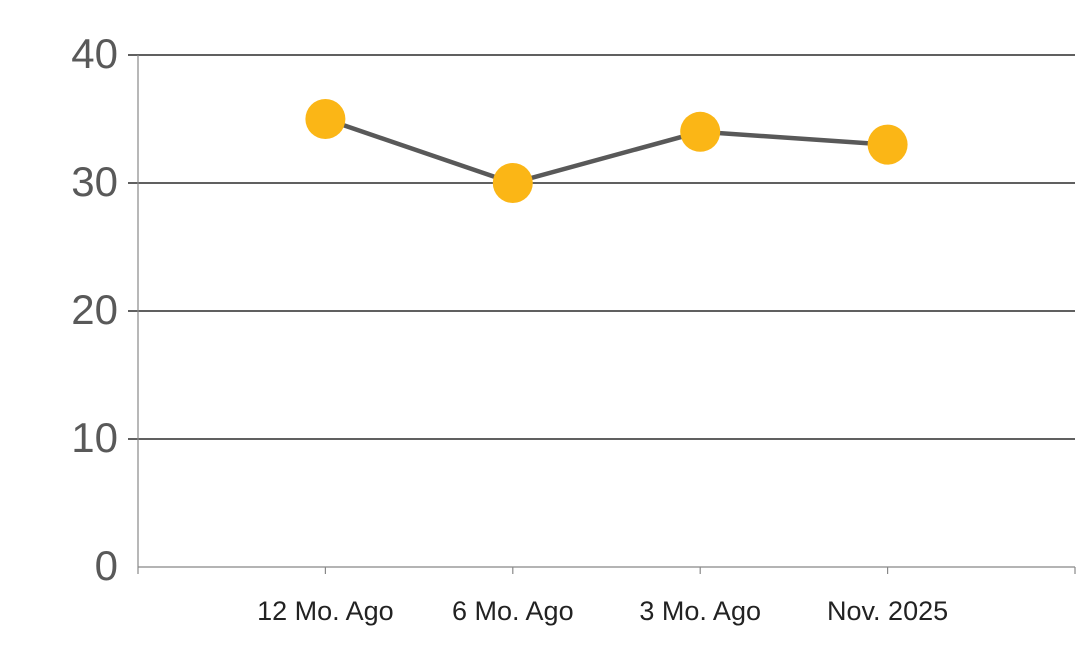 The height and width of the screenshot is (663, 1078). I want to click on x-tick-label: 6 Mo. Ago, so click(513, 611).